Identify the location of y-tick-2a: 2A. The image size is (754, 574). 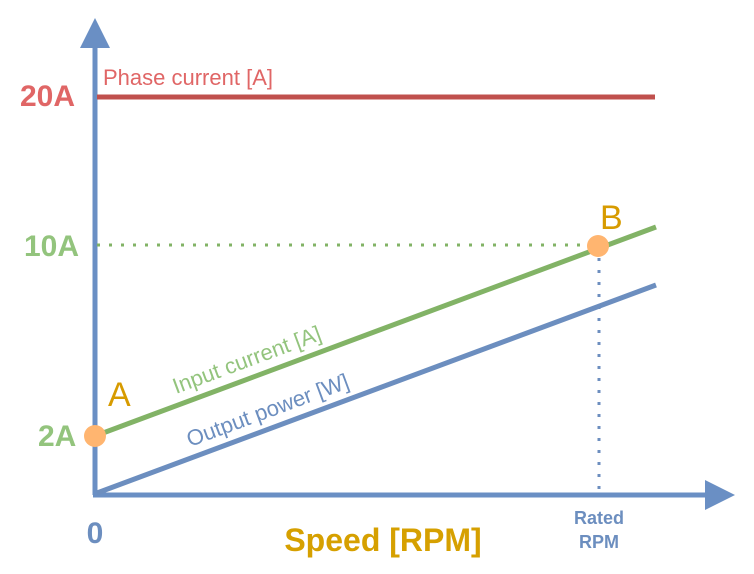
(57, 436).